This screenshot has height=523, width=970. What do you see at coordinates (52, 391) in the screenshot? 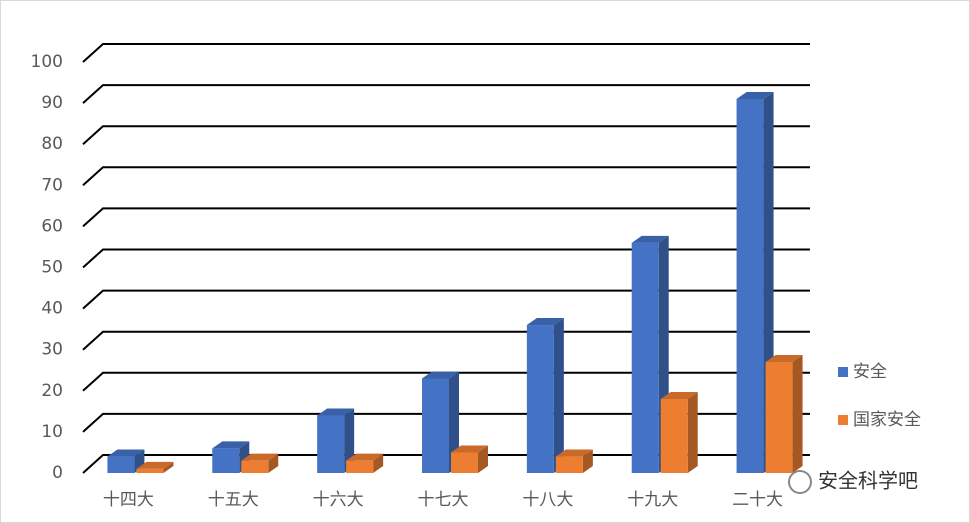
I see `y-tick-label: 20` at bounding box center [52, 391].